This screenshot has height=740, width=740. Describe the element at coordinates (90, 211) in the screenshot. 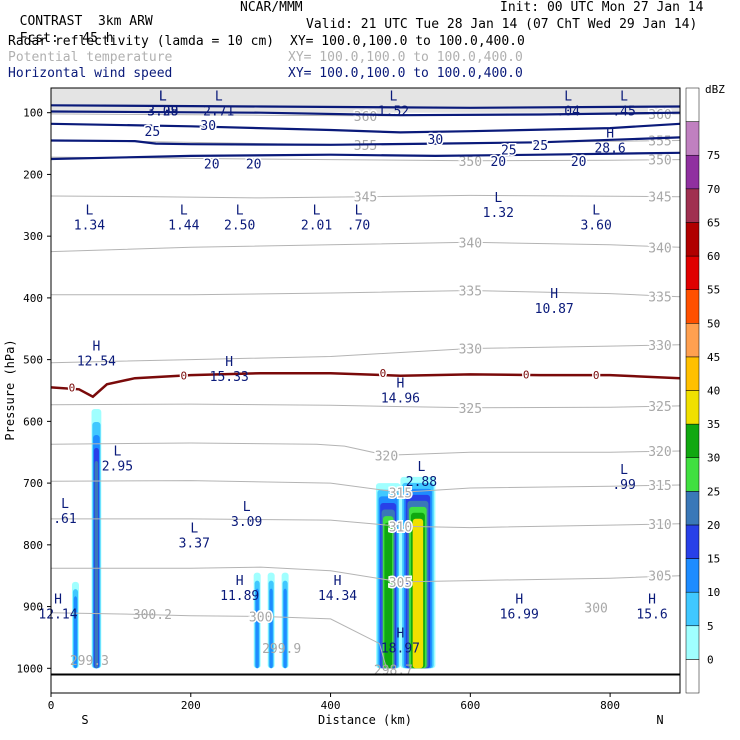

I see `center-marker-7: L` at that location.